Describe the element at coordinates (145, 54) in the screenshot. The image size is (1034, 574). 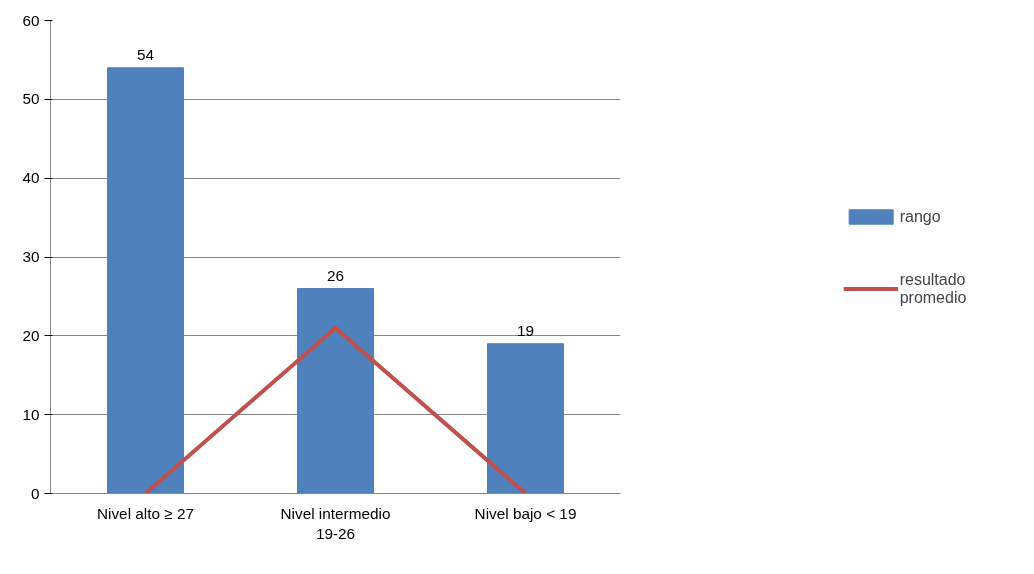
I see `data-label: 54` at that location.